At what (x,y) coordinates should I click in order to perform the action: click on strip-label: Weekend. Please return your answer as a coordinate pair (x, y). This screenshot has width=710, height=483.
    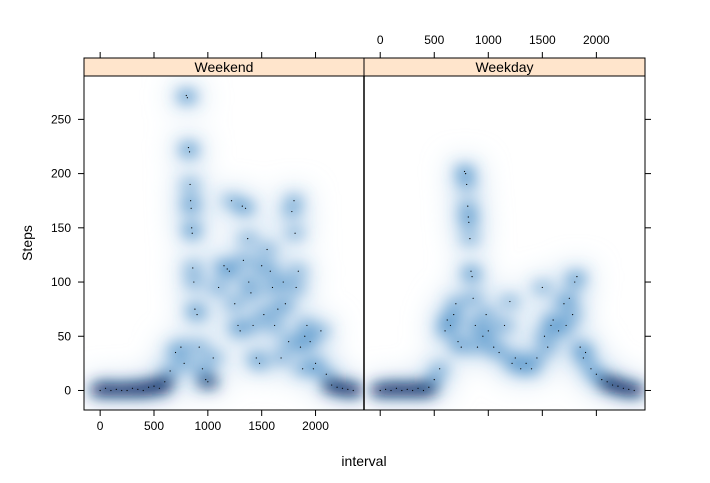
    Looking at the image, I should click on (224, 67).